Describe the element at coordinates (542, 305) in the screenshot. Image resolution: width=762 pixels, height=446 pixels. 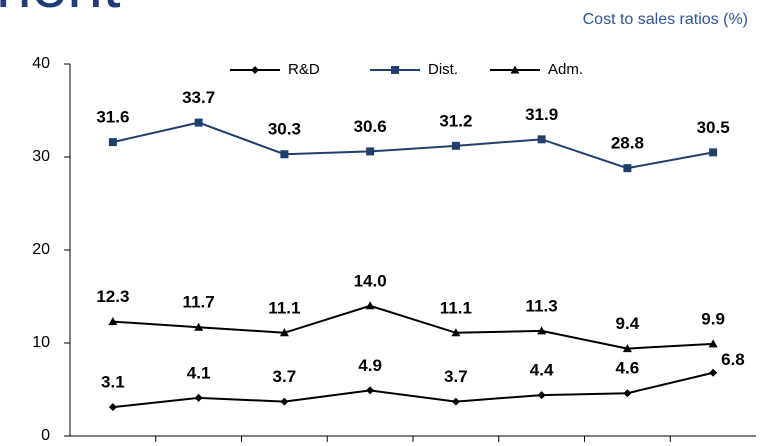
I see `data-label: 11.3` at that location.